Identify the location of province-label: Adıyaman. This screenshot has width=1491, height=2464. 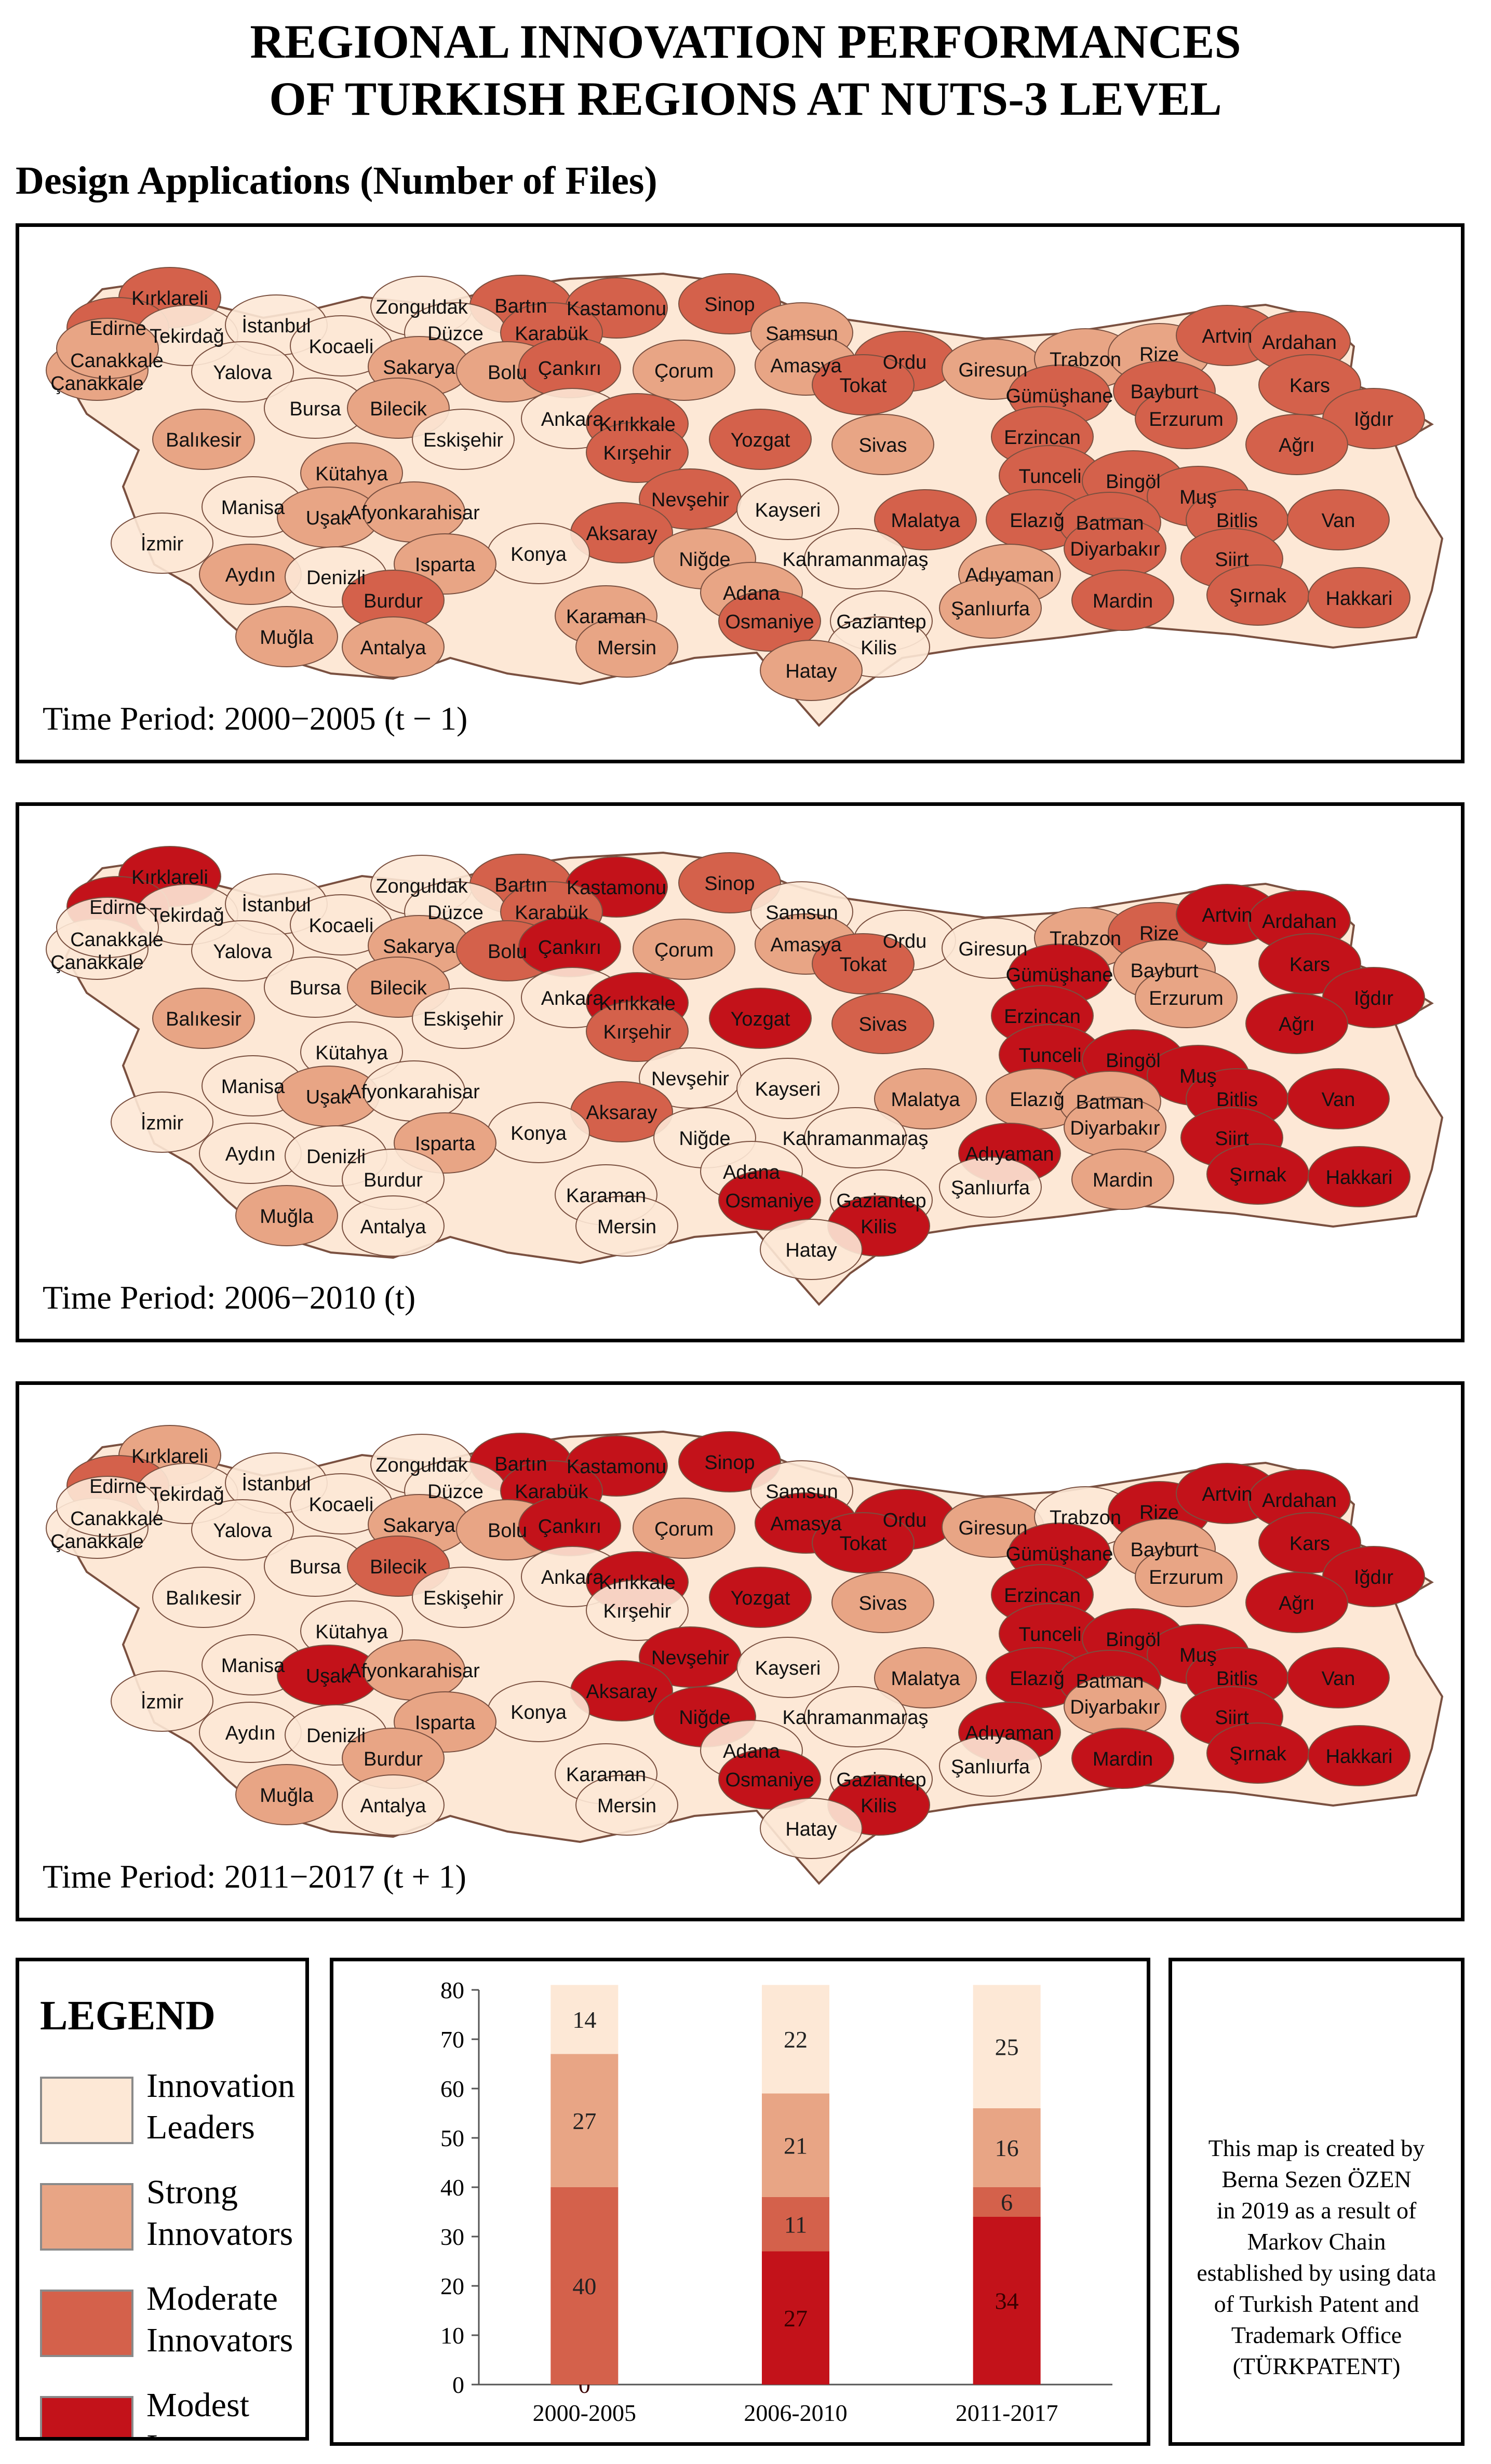
(1009, 575).